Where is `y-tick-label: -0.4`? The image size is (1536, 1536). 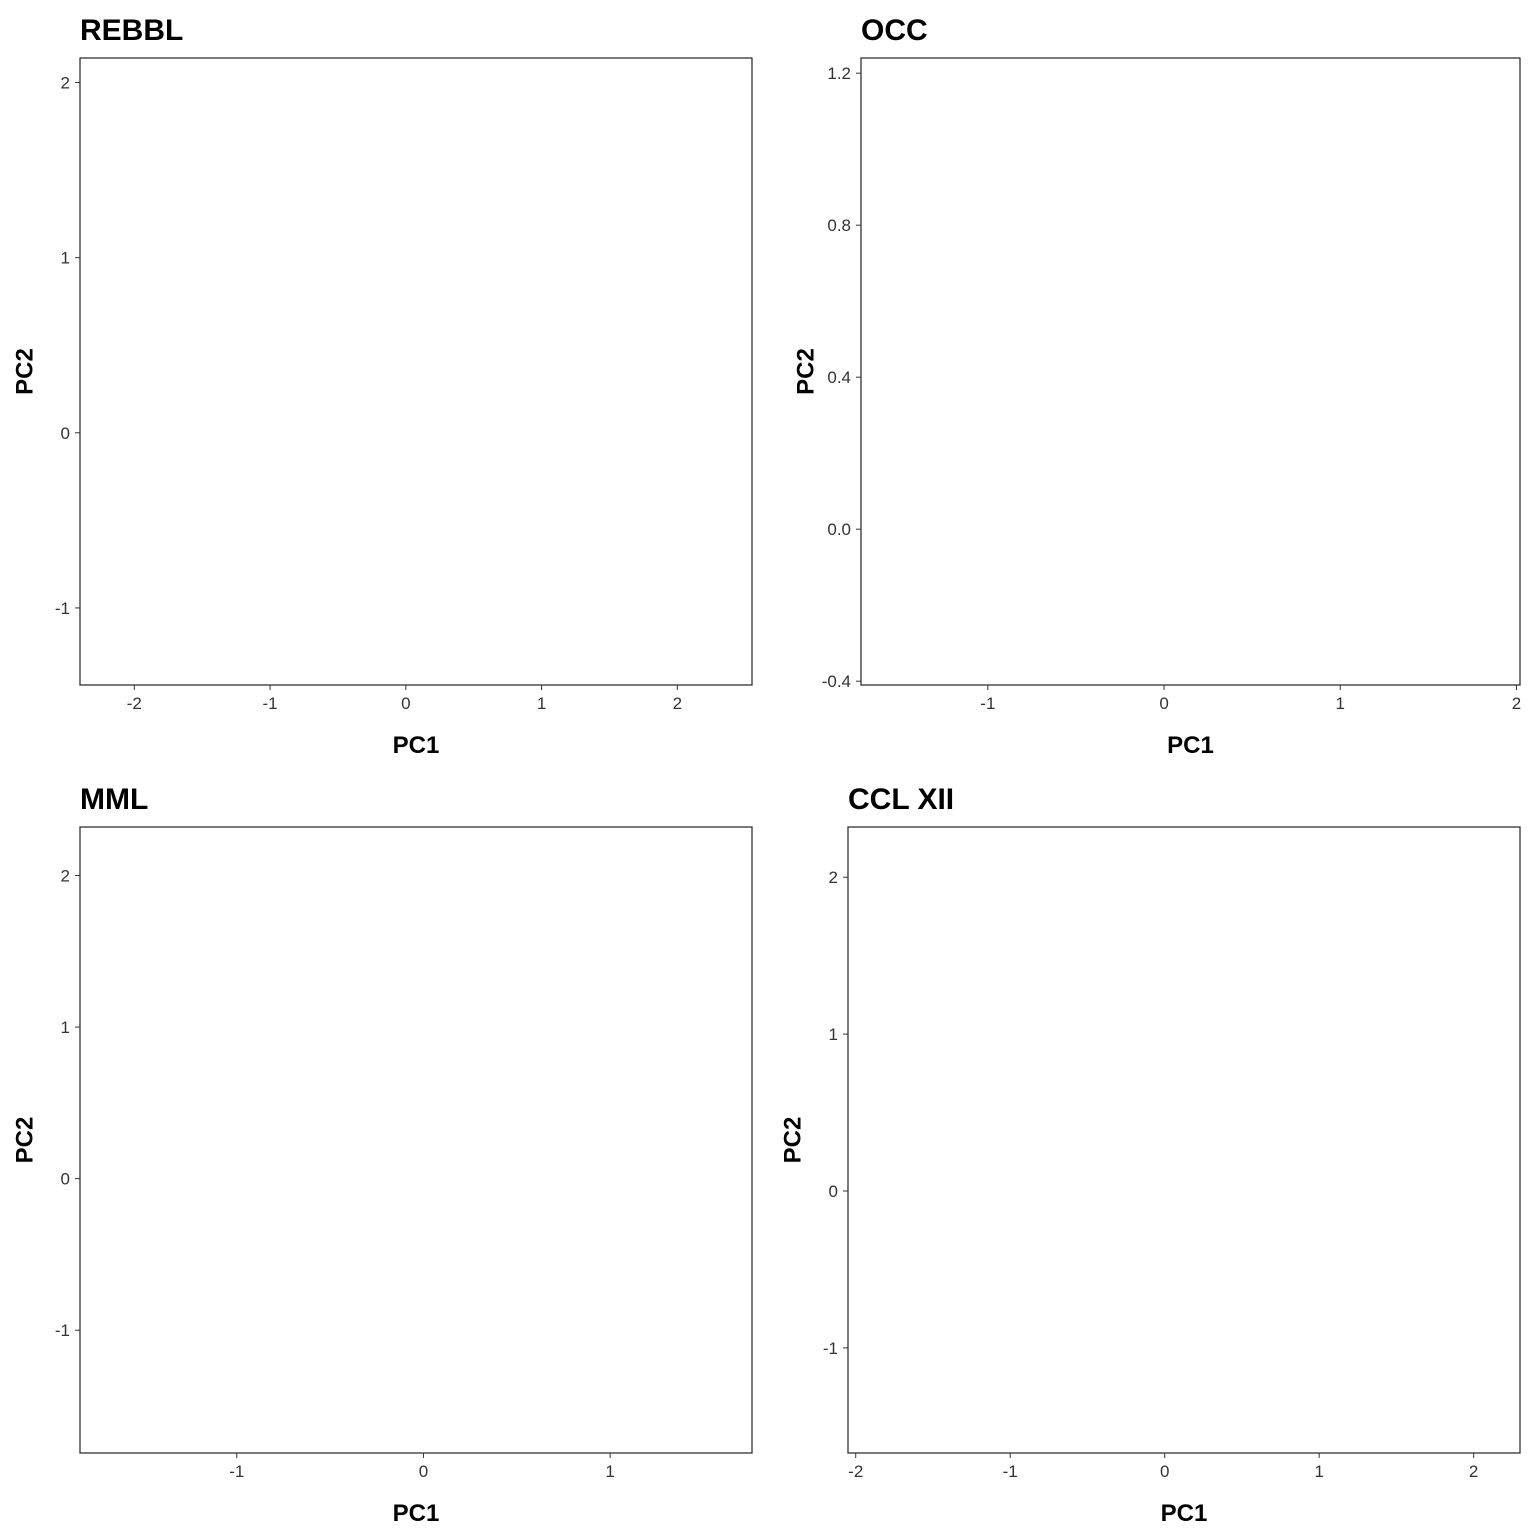 y-tick-label: -0.4 is located at coordinates (836, 681).